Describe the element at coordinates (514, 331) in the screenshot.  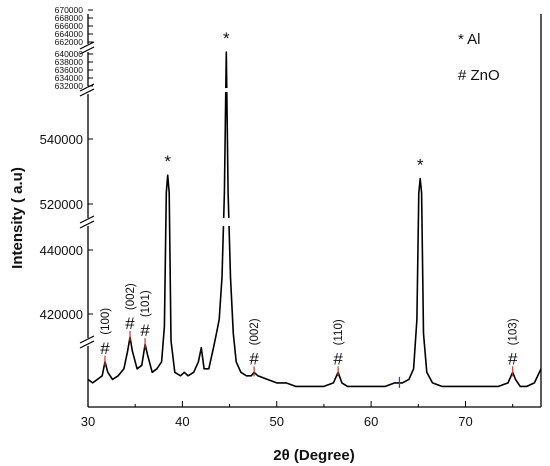
I see `miller-index-label: (103)` at that location.